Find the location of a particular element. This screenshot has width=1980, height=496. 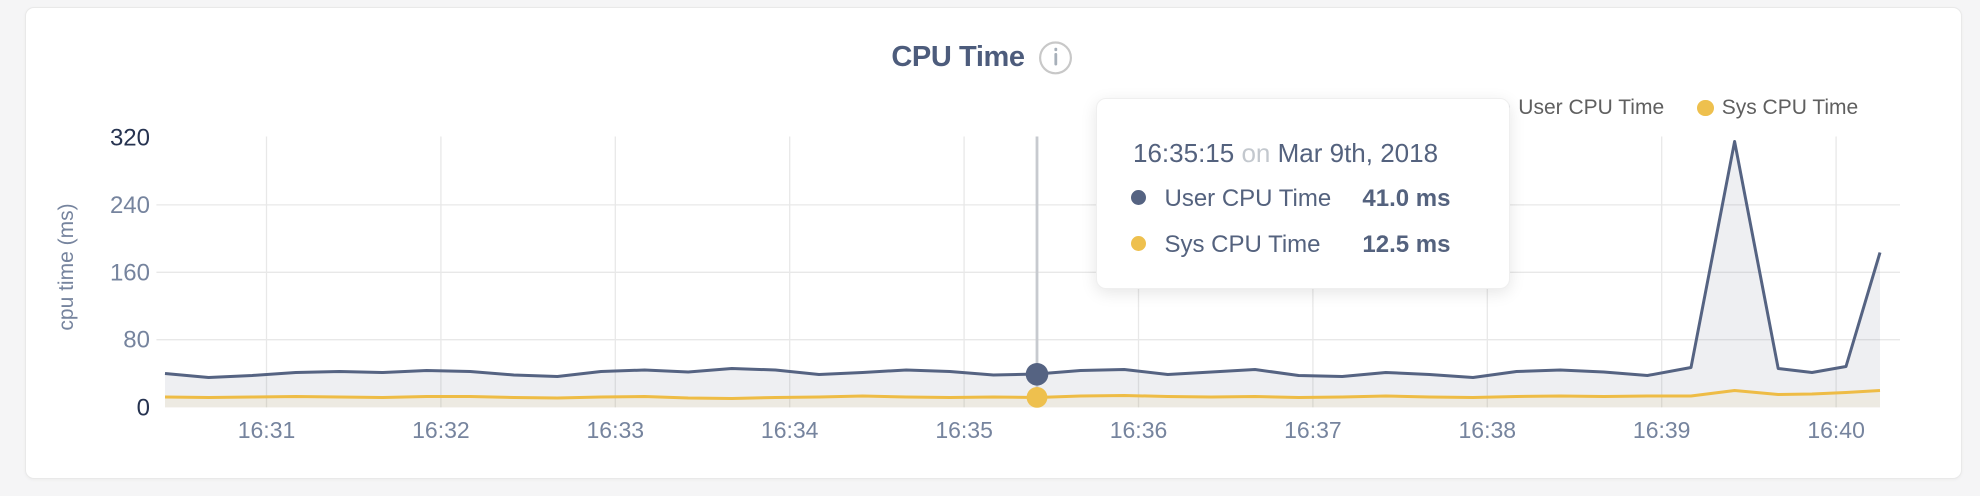

svg-text: 16:32 is located at coordinates (441, 430).